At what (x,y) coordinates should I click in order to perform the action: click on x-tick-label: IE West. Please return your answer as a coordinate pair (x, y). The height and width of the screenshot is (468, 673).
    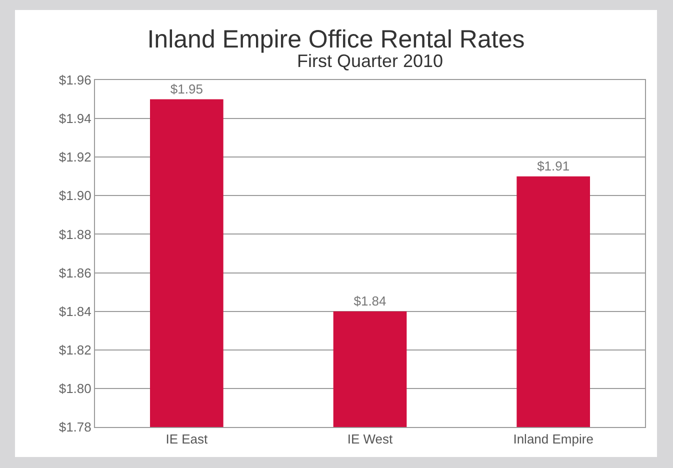
    Looking at the image, I should click on (370, 439).